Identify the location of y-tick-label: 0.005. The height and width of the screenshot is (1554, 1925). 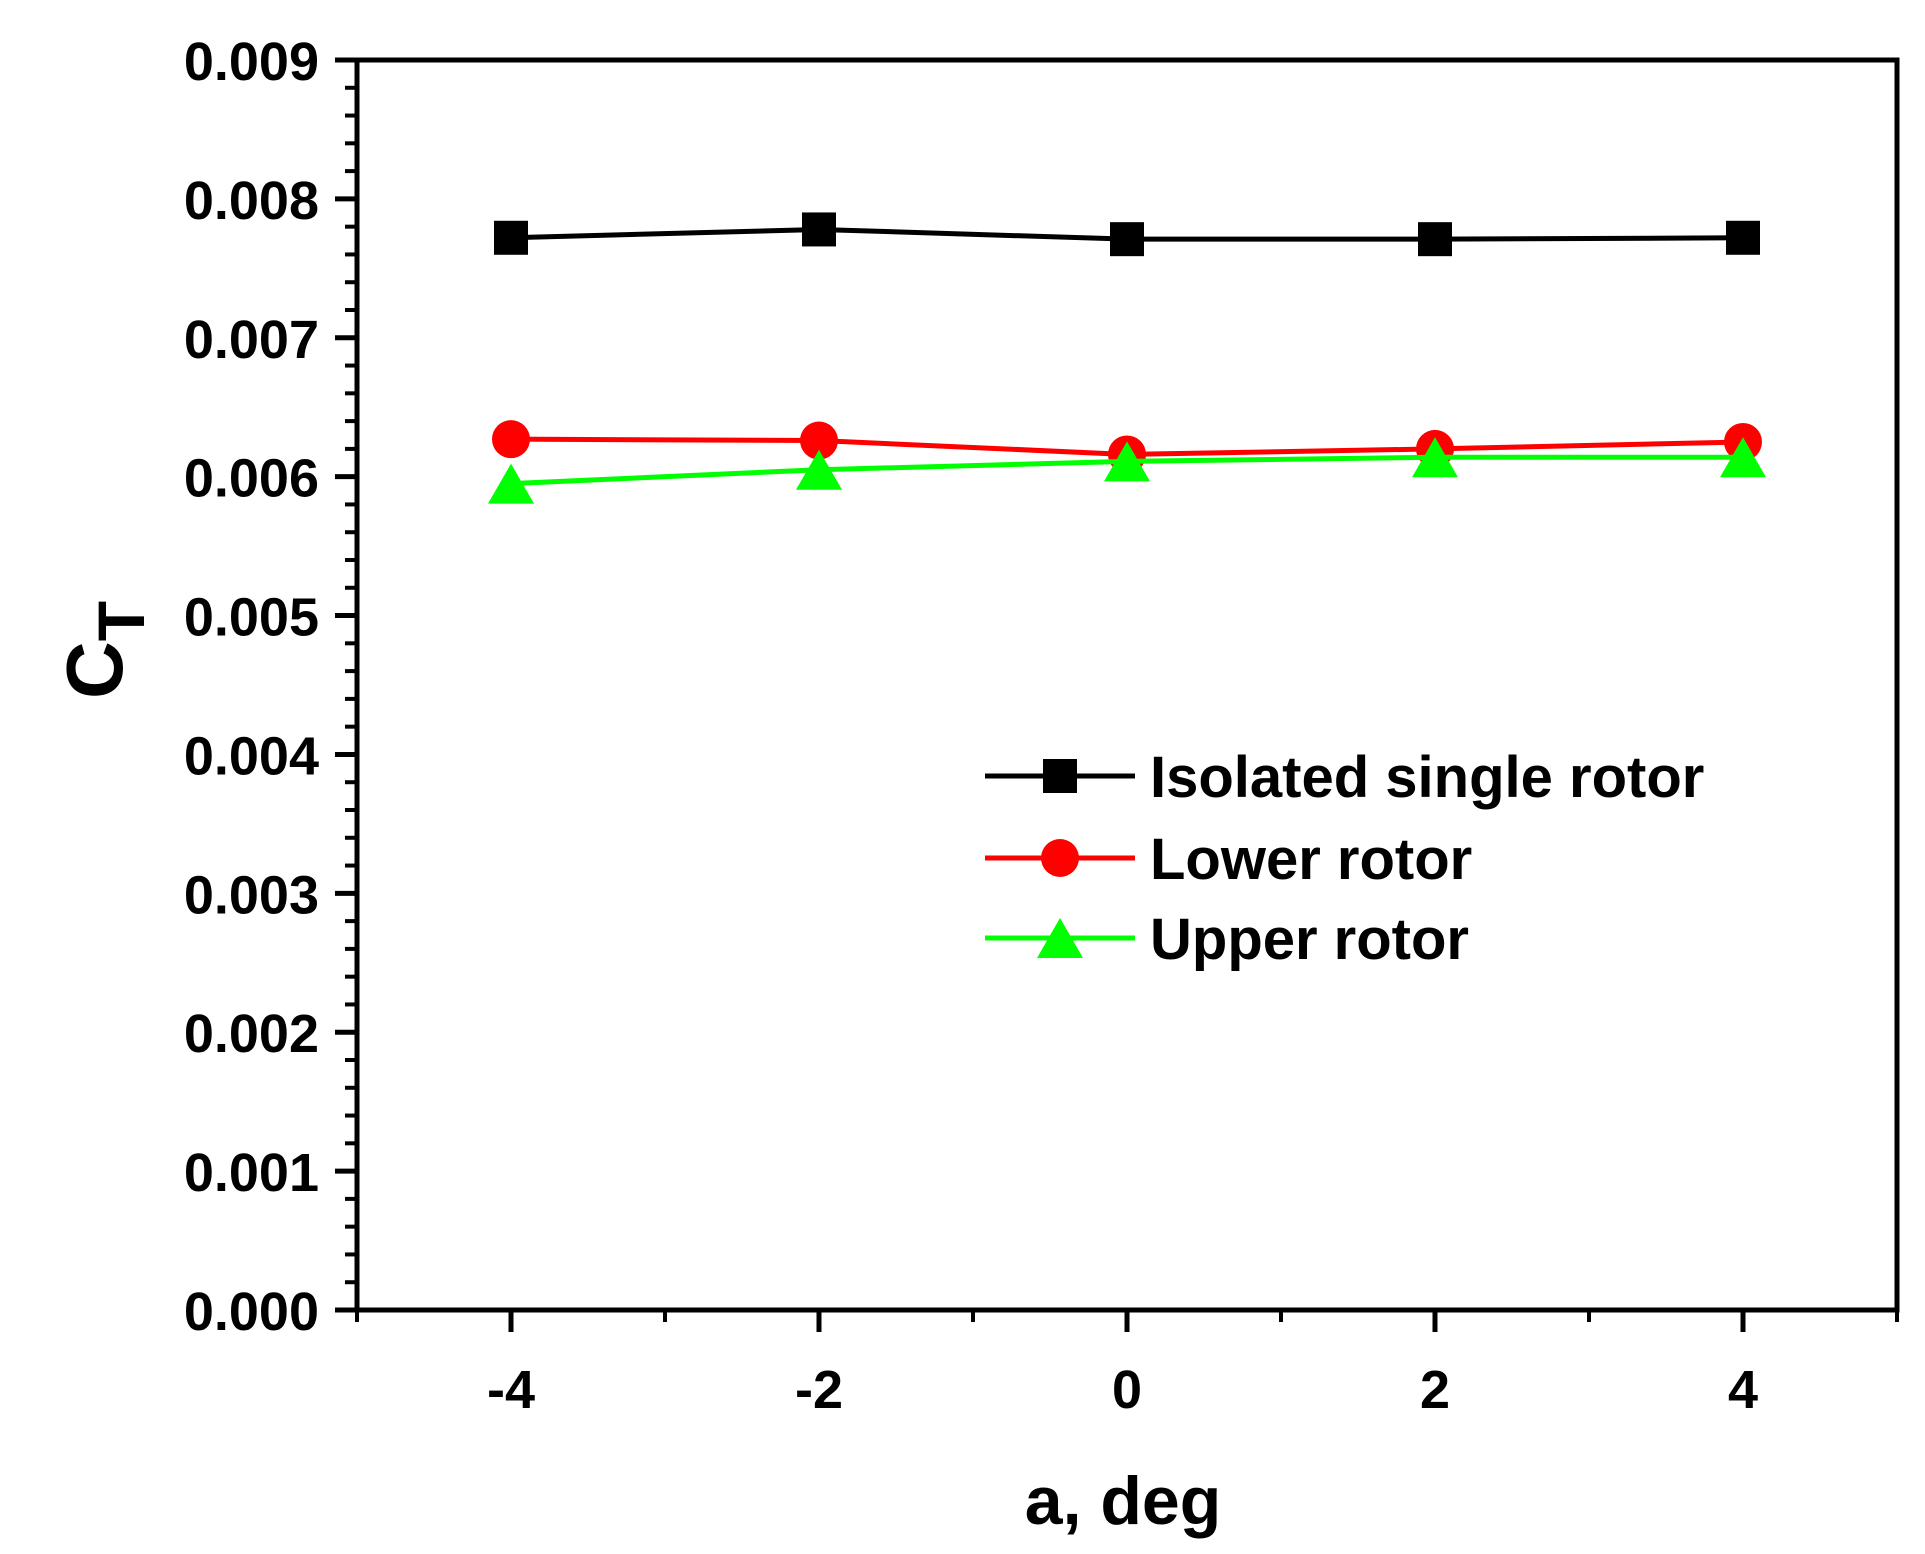
(251, 618).